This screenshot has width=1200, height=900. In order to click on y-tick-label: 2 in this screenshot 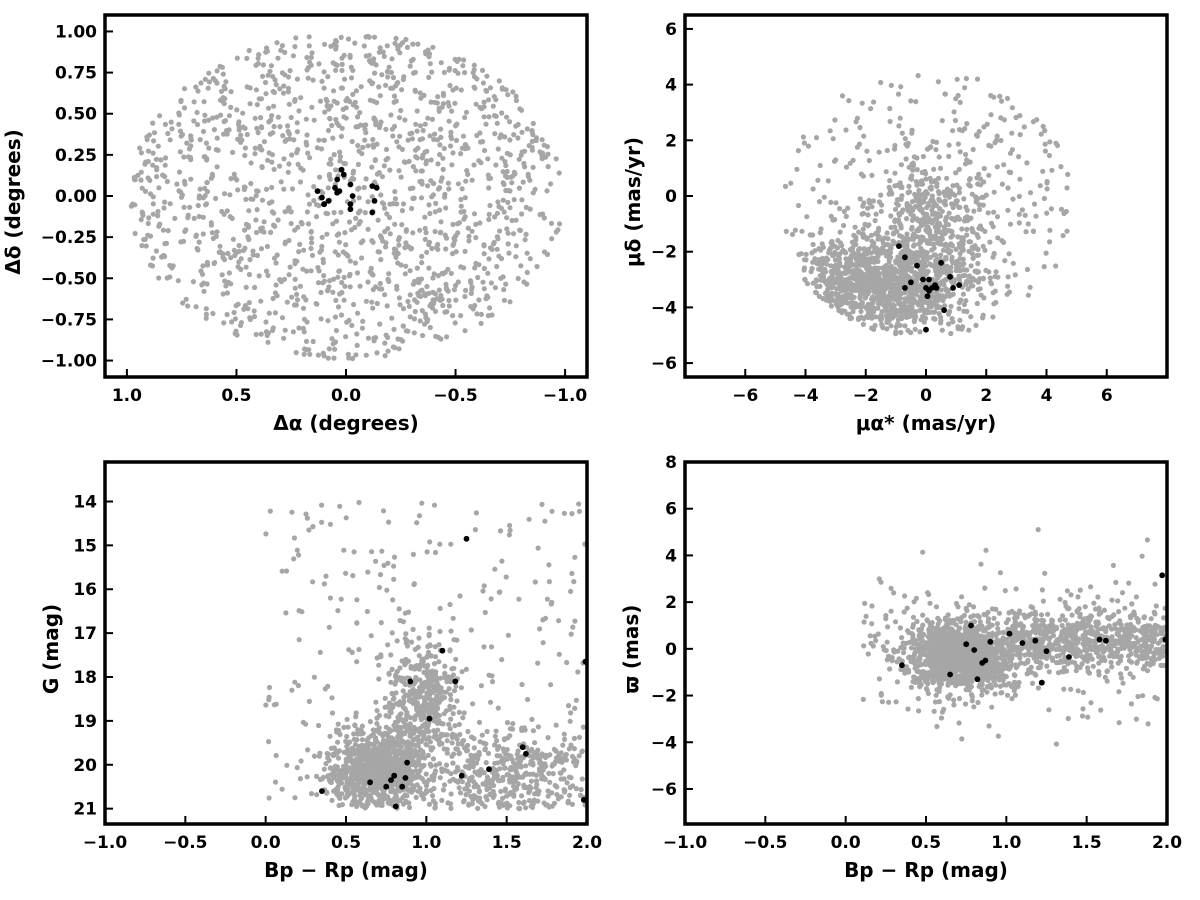, I will do `click(671, 141)`.